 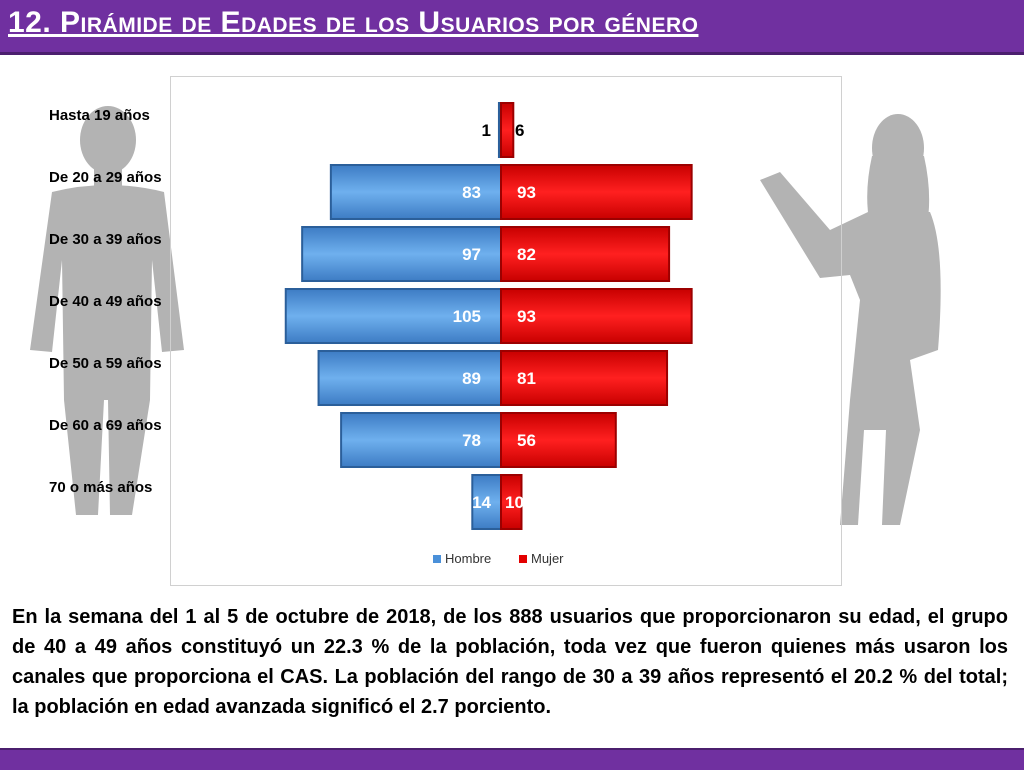 What do you see at coordinates (512, 759) in the screenshot?
I see `footer-bar` at bounding box center [512, 759].